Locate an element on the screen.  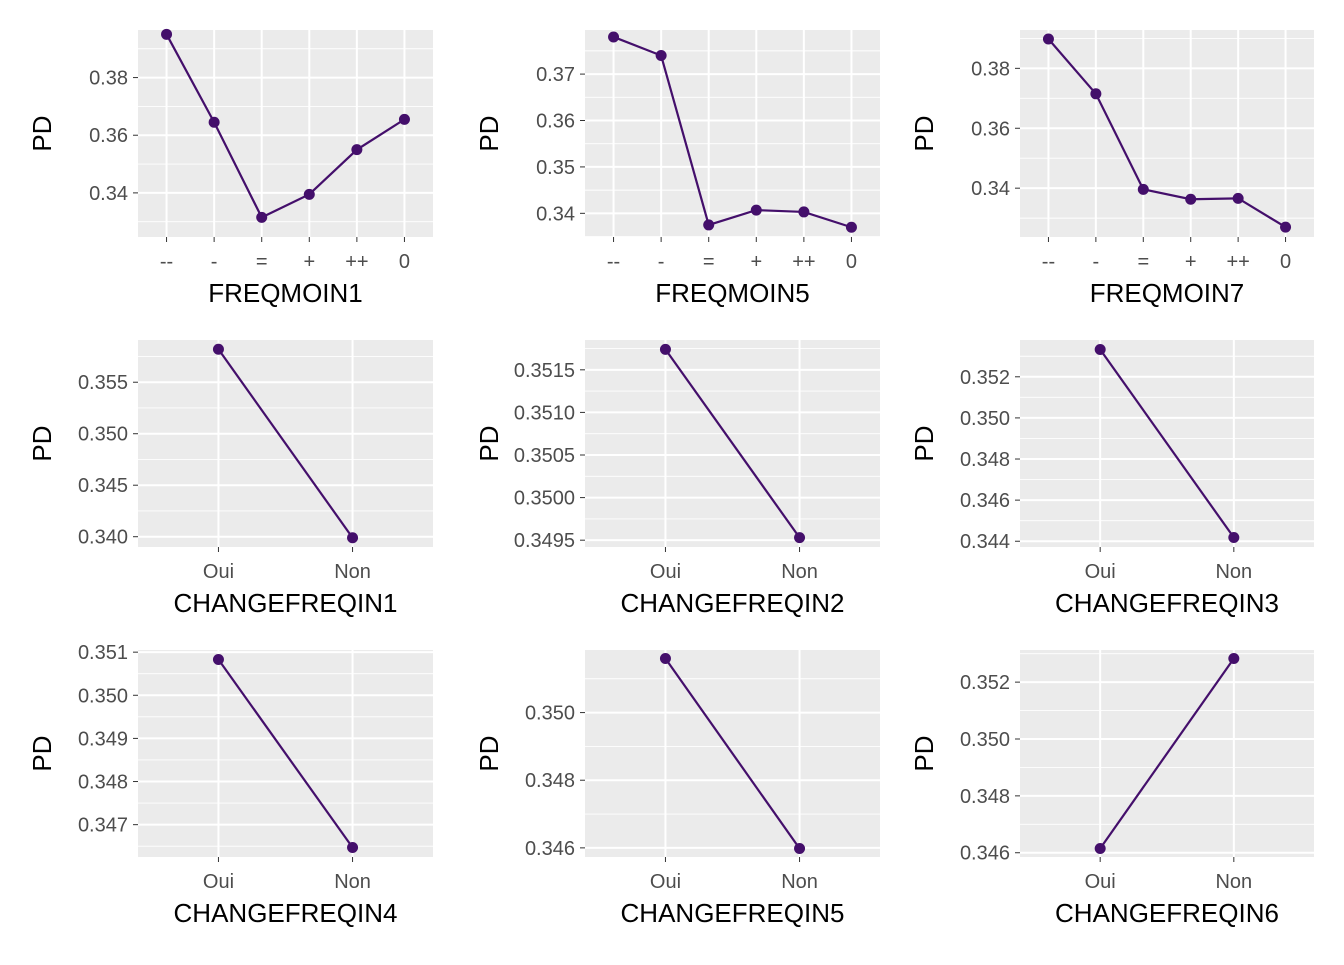
y-tick-label: 0.35 is located at coordinates (555, 168).